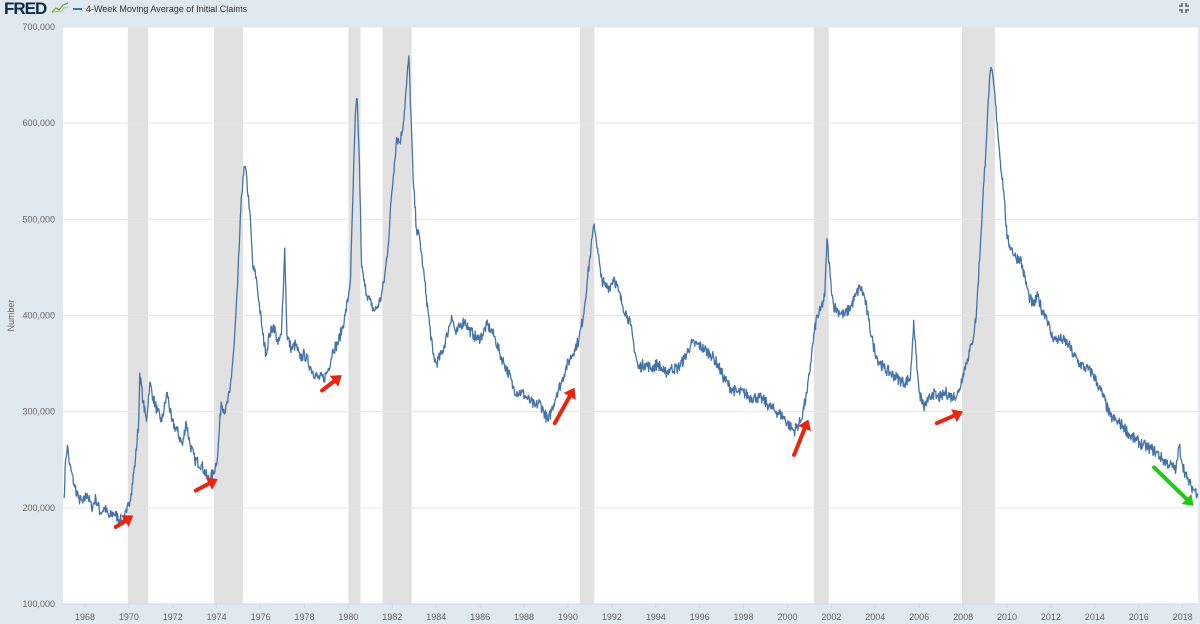 The height and width of the screenshot is (624, 1200). What do you see at coordinates (1170, 483) in the screenshot?
I see `green-arrow-shaft` at bounding box center [1170, 483].